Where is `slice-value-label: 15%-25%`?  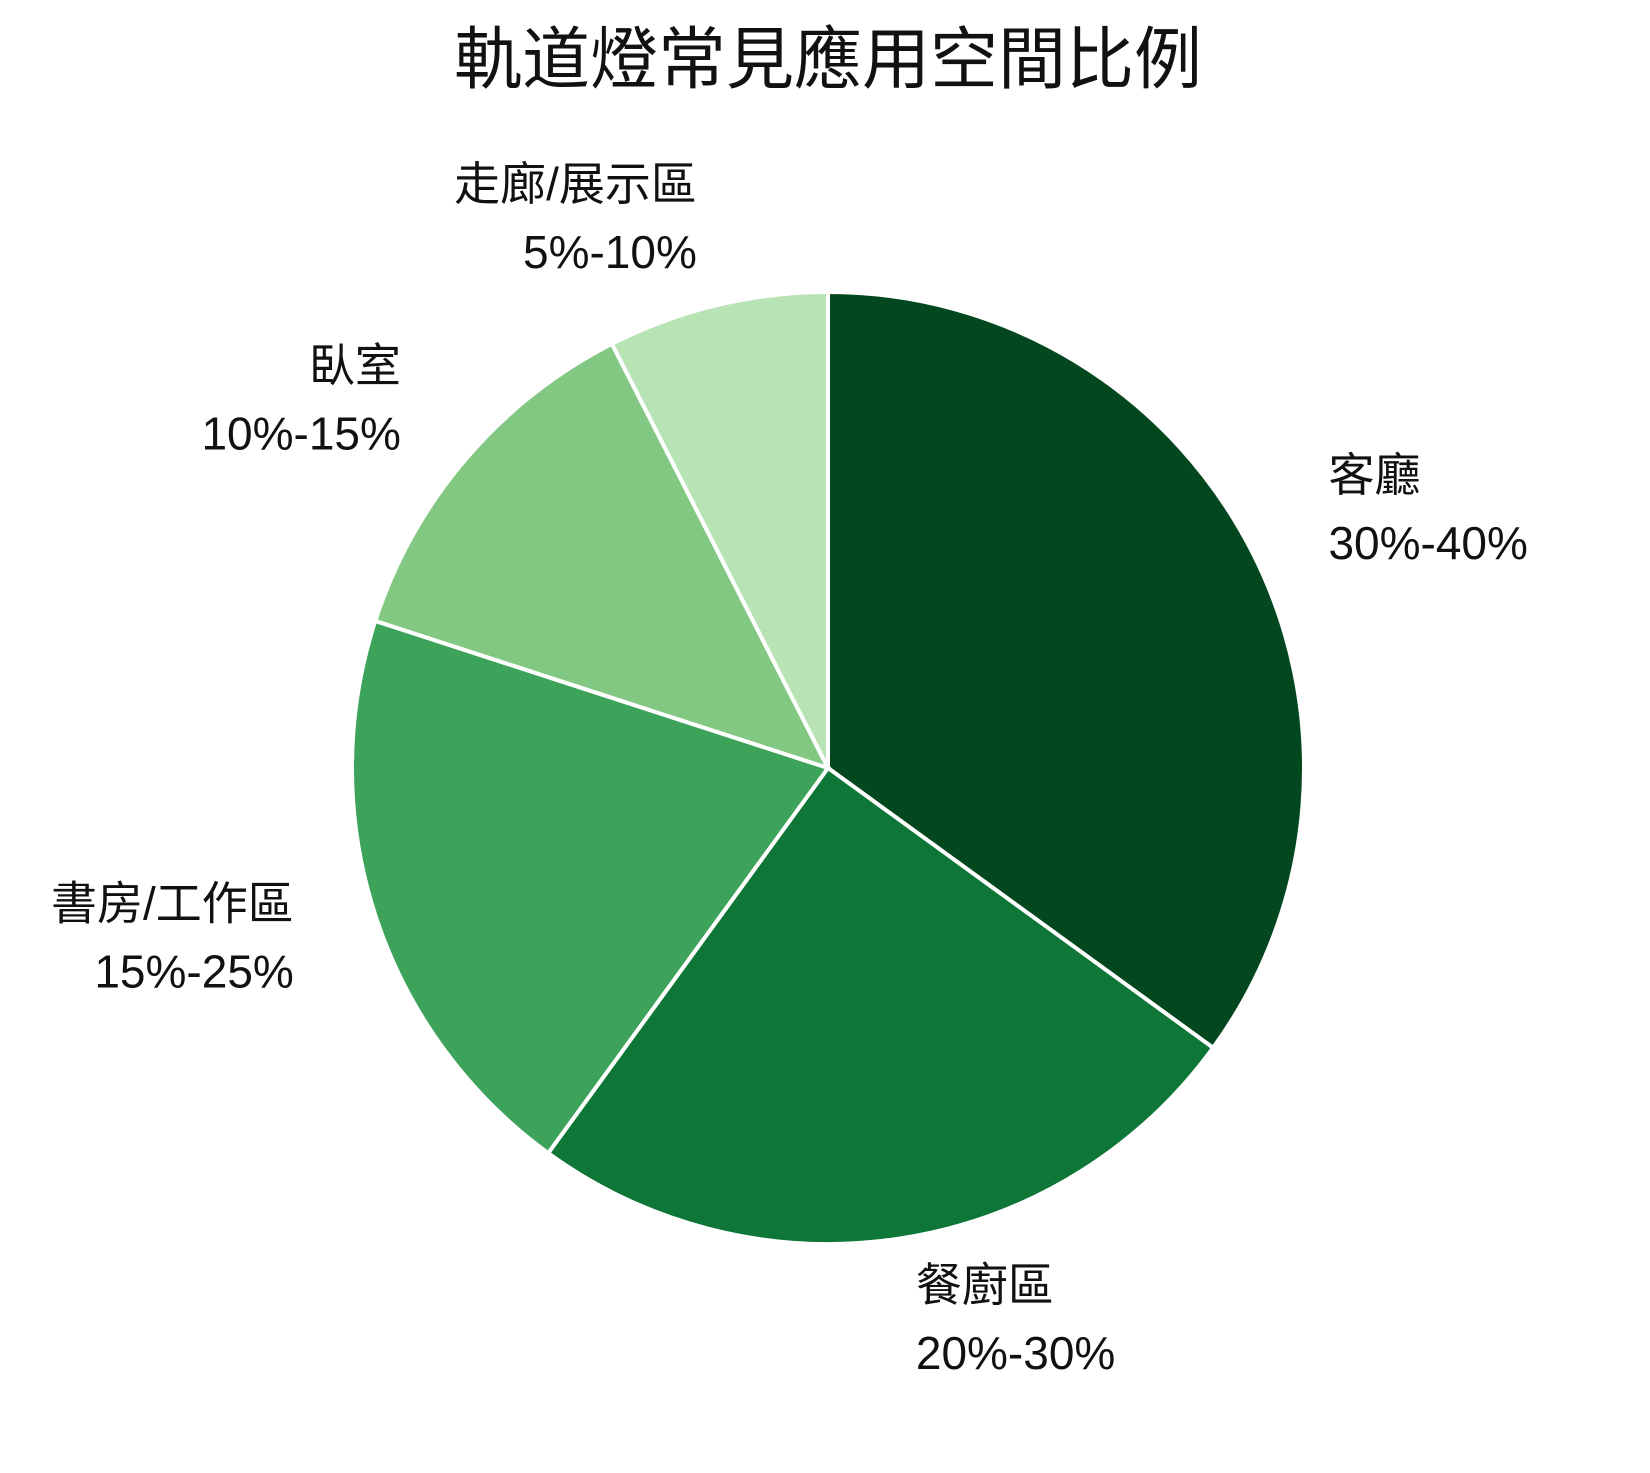
slice-value-label: 15%-25% is located at coordinates (193, 972).